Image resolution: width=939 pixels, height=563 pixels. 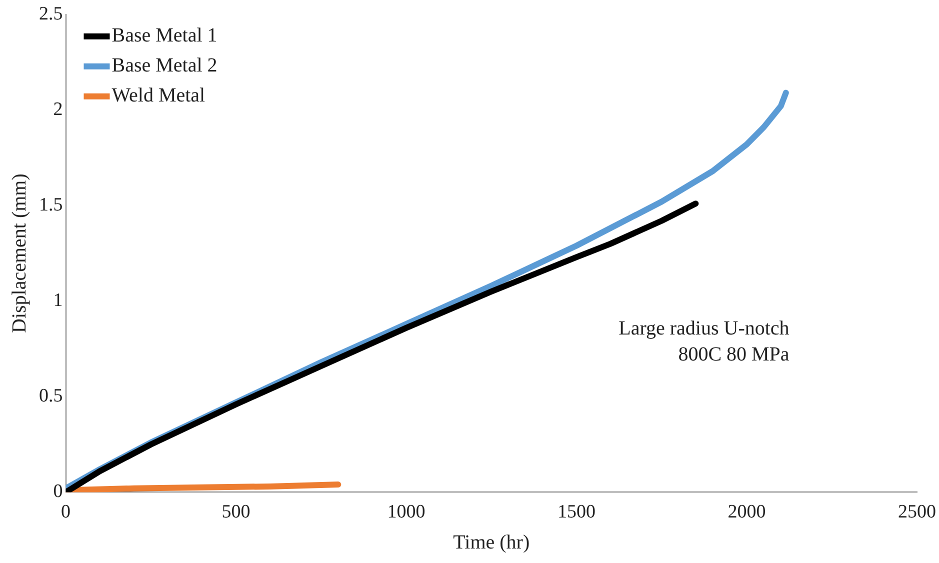 What do you see at coordinates (19, 254) in the screenshot?
I see `y-axis-title: Displacement (mm)` at bounding box center [19, 254].